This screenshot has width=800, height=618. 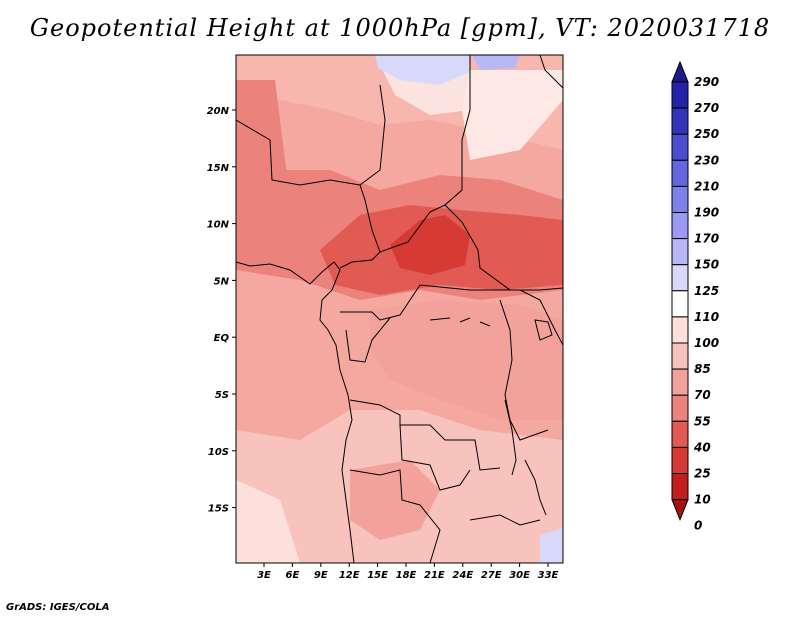 What do you see at coordinates (222, 395) in the screenshot?
I see `lat-tick-label: 5S` at bounding box center [222, 395].